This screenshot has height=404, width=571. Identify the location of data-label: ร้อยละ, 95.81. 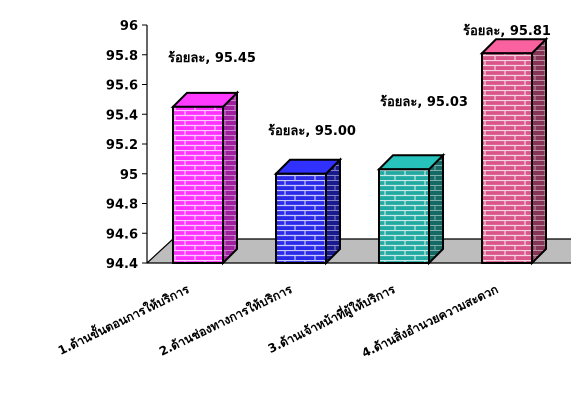
(507, 31).